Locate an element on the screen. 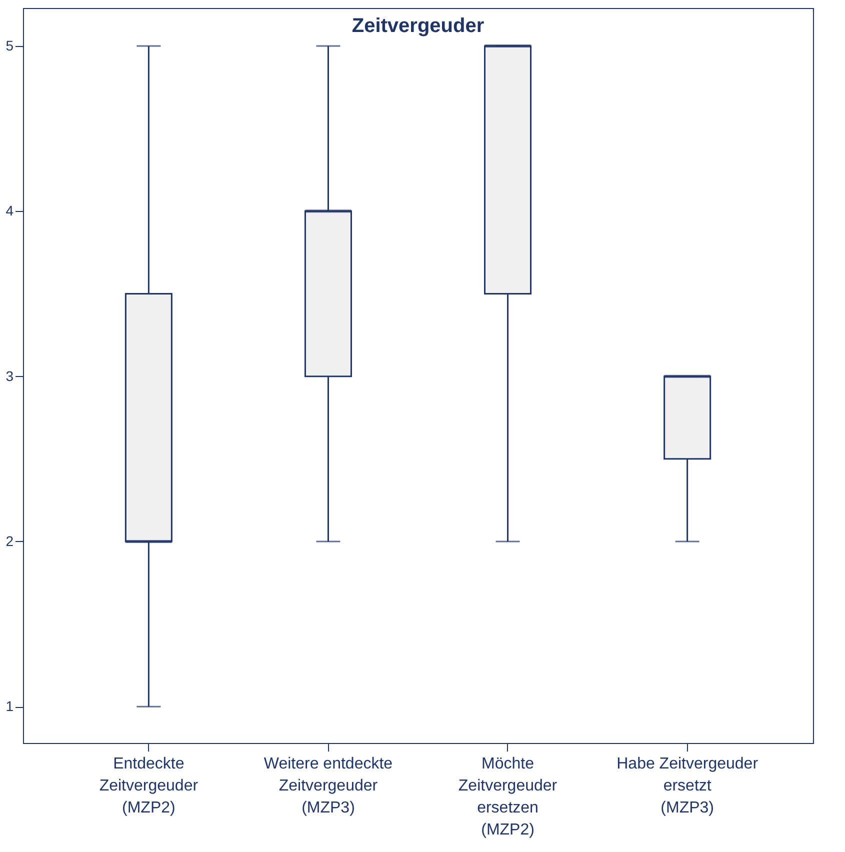 This screenshot has width=845, height=852. y-tick-label: 1 is located at coordinates (10, 706).